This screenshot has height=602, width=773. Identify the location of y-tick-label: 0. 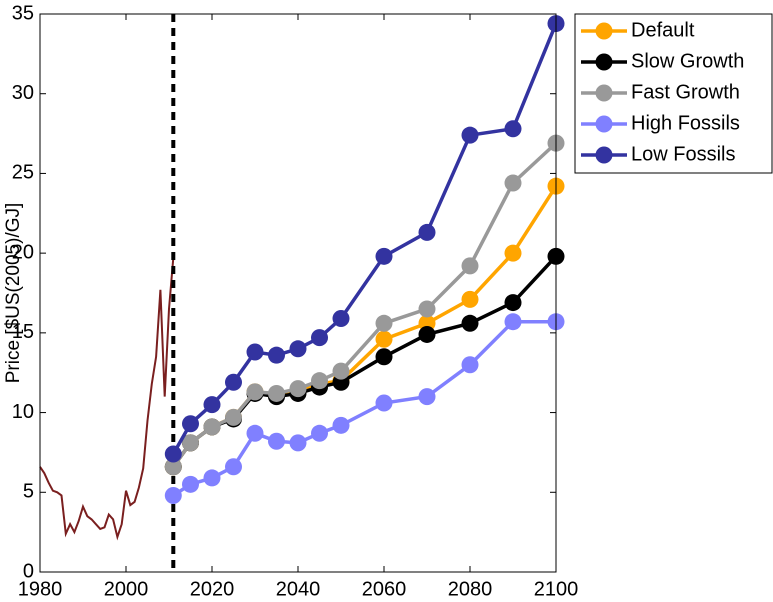
(28, 571).